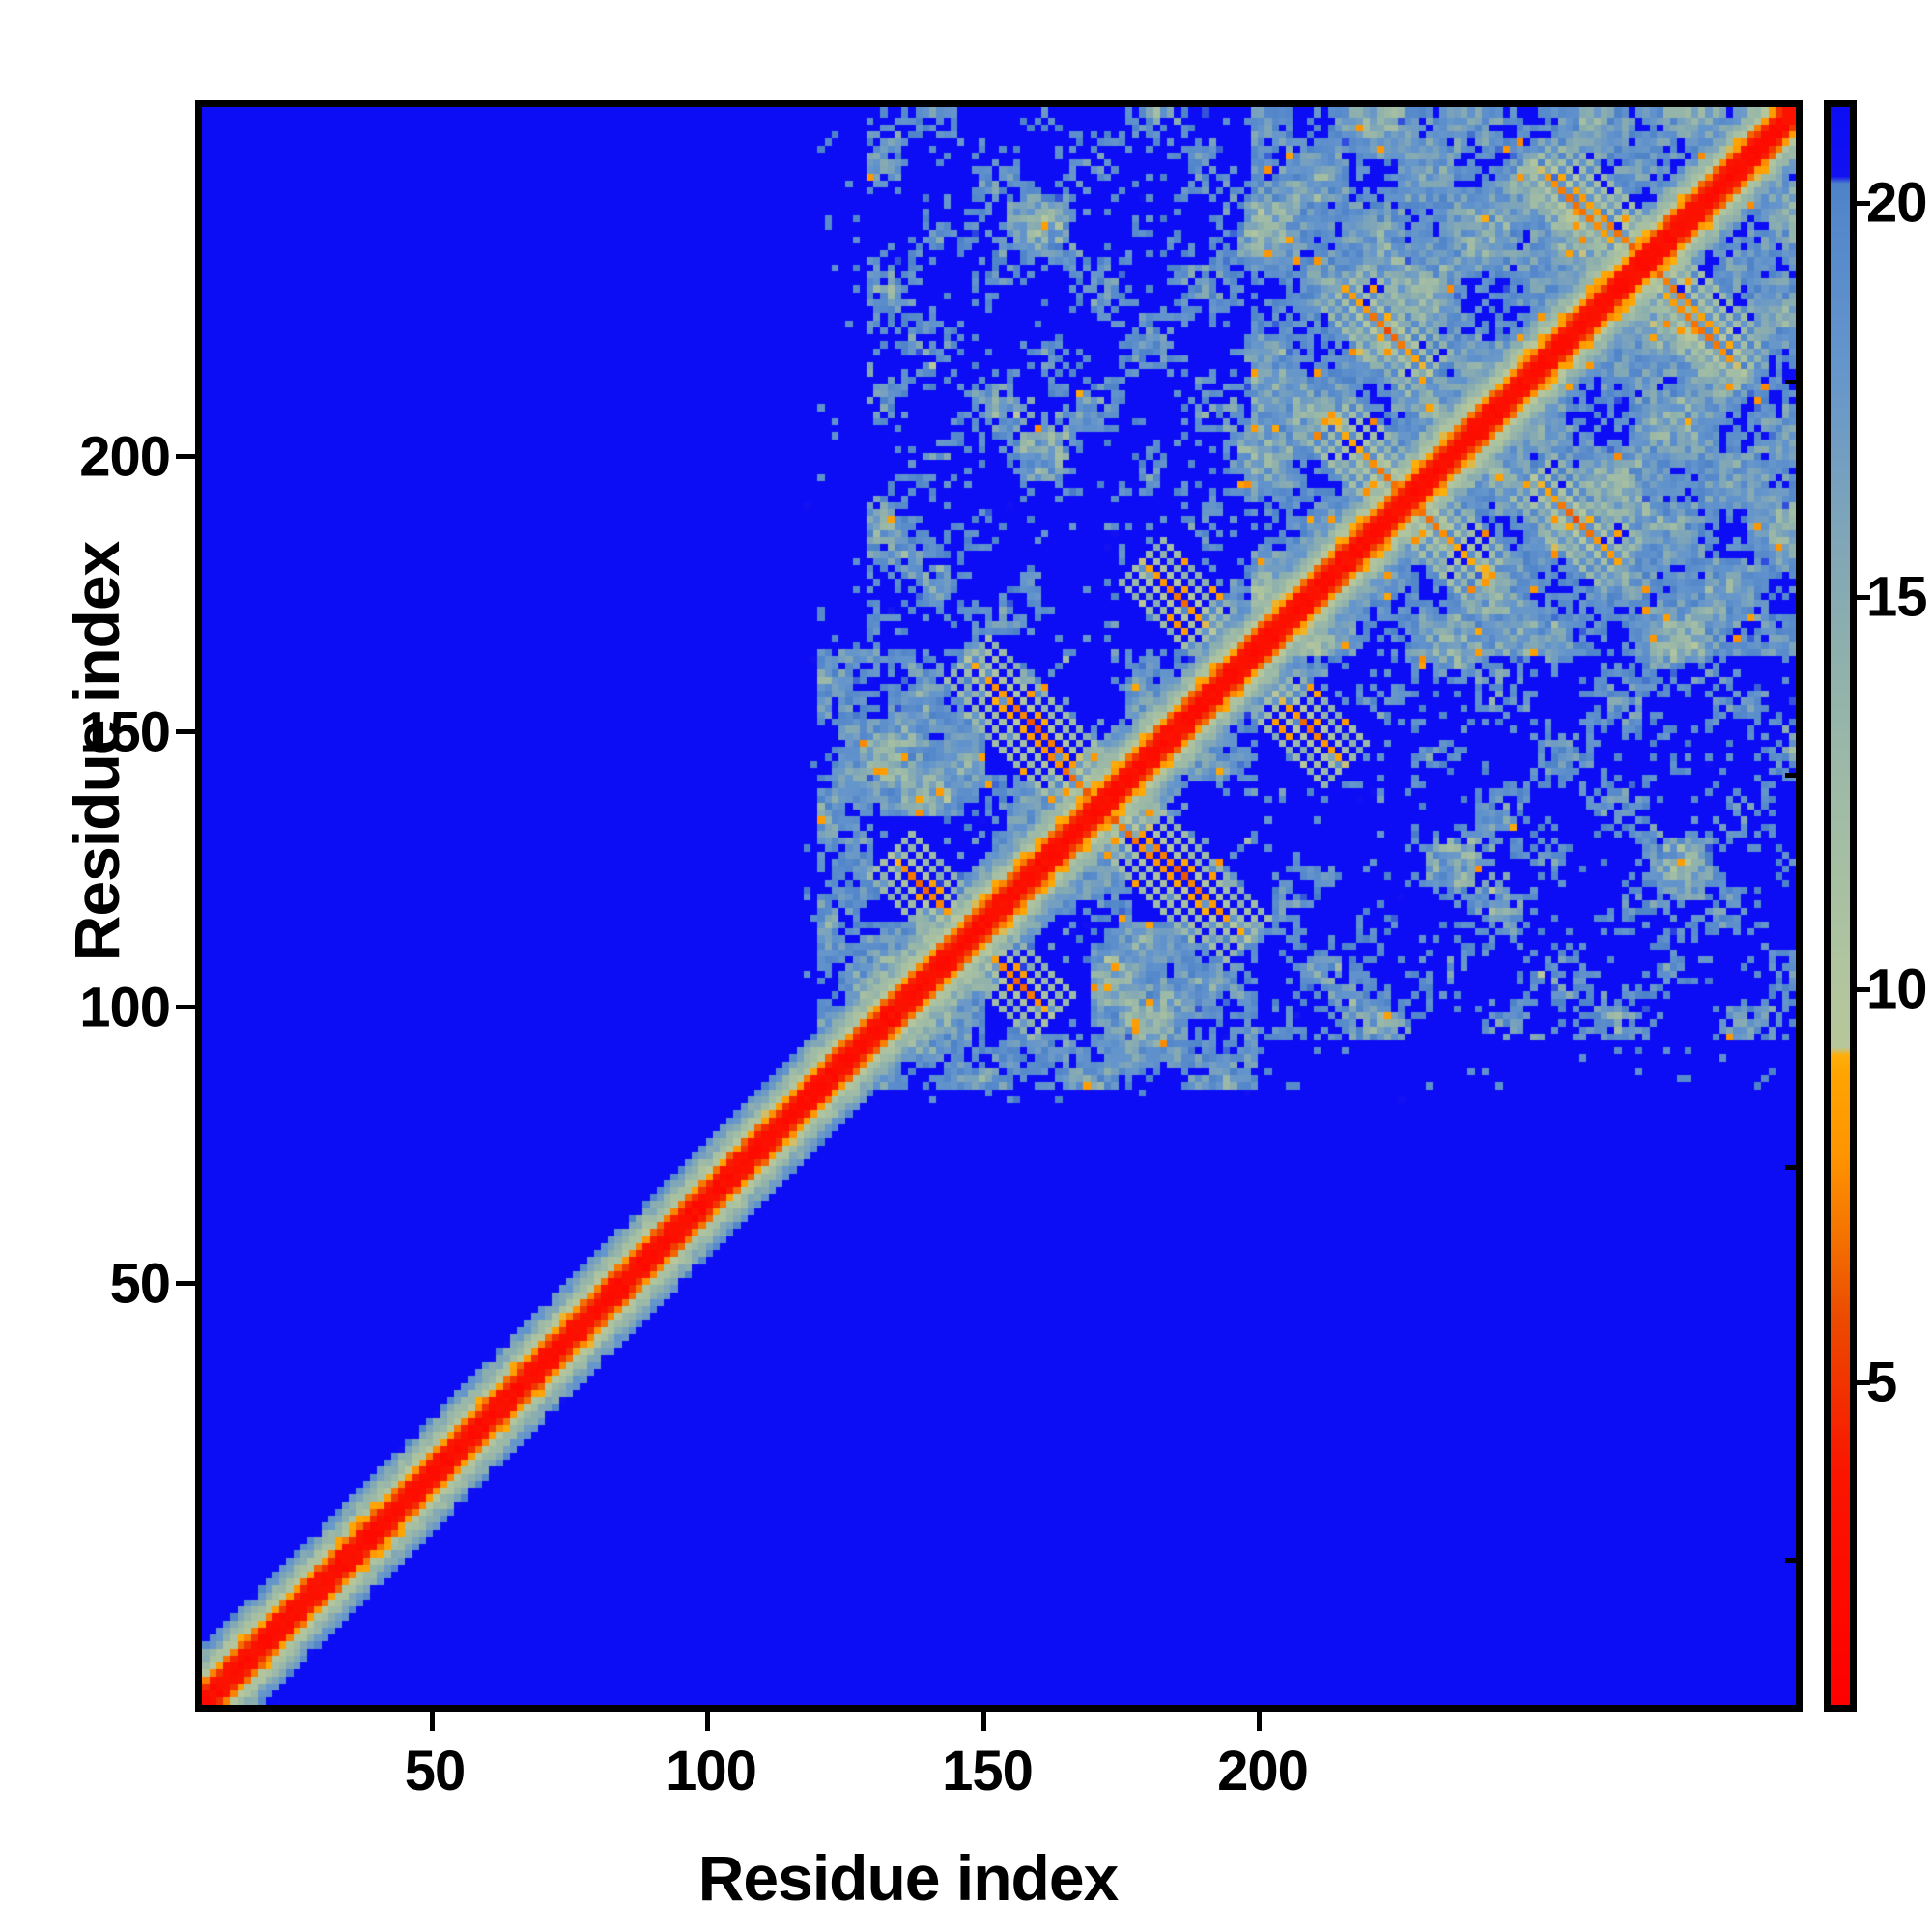 This screenshot has width=1932, height=1932. What do you see at coordinates (1263, 1771) in the screenshot?
I see `xtick-label-200: 200` at bounding box center [1263, 1771].